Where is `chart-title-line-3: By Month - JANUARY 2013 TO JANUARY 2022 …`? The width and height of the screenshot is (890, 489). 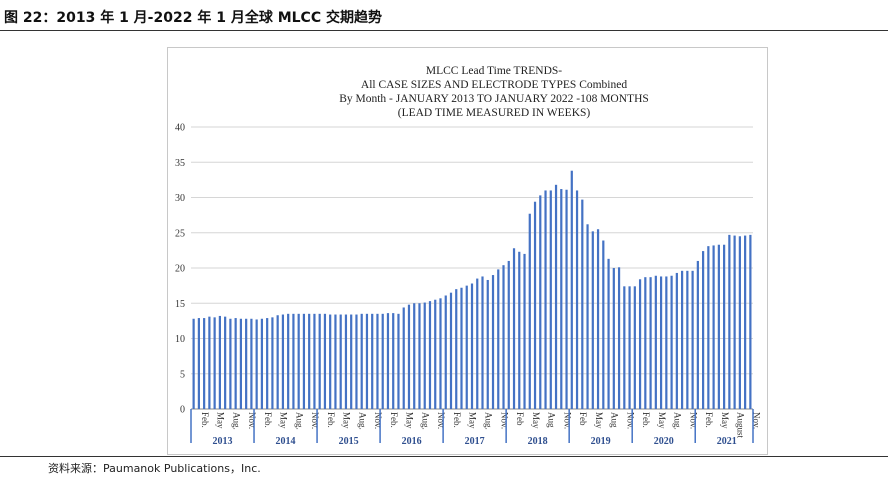
chart-title-line-3: By Month - JANUARY 2013 TO JANUARY 2022 … is located at coordinates (494, 99).